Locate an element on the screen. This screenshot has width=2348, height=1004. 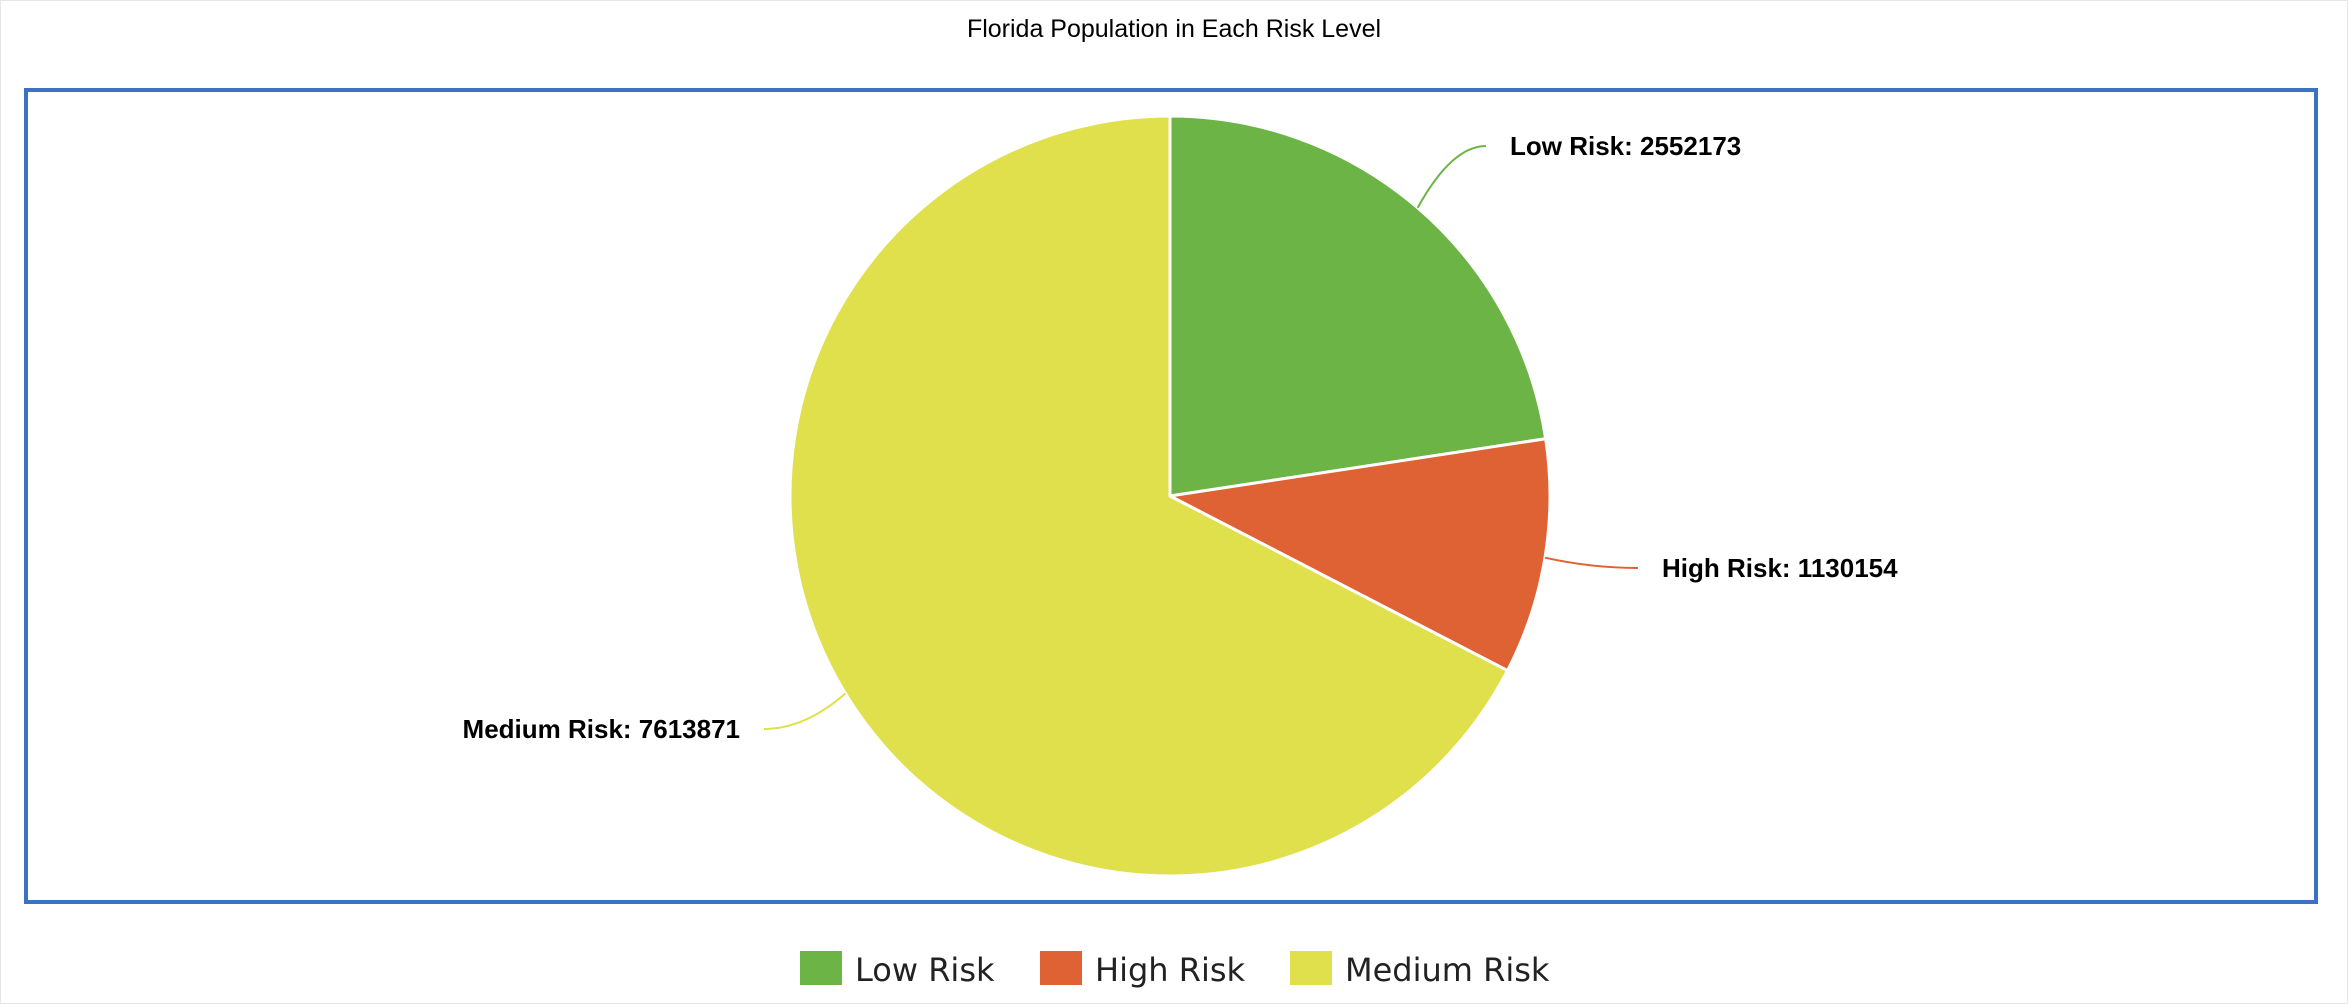
data-label: High Risk: 1130154 is located at coordinates (1780, 568).